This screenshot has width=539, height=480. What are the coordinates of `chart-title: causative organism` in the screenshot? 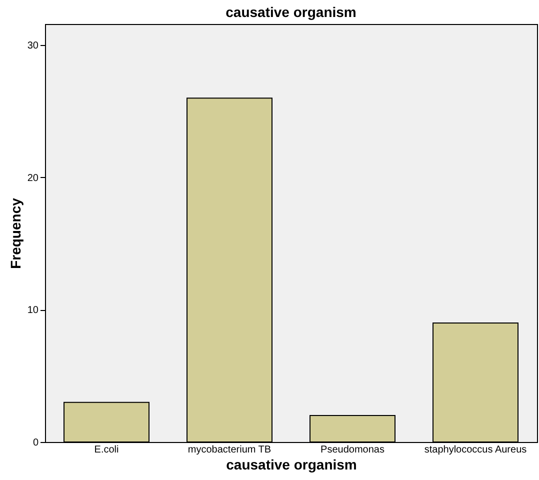 It's located at (291, 12).